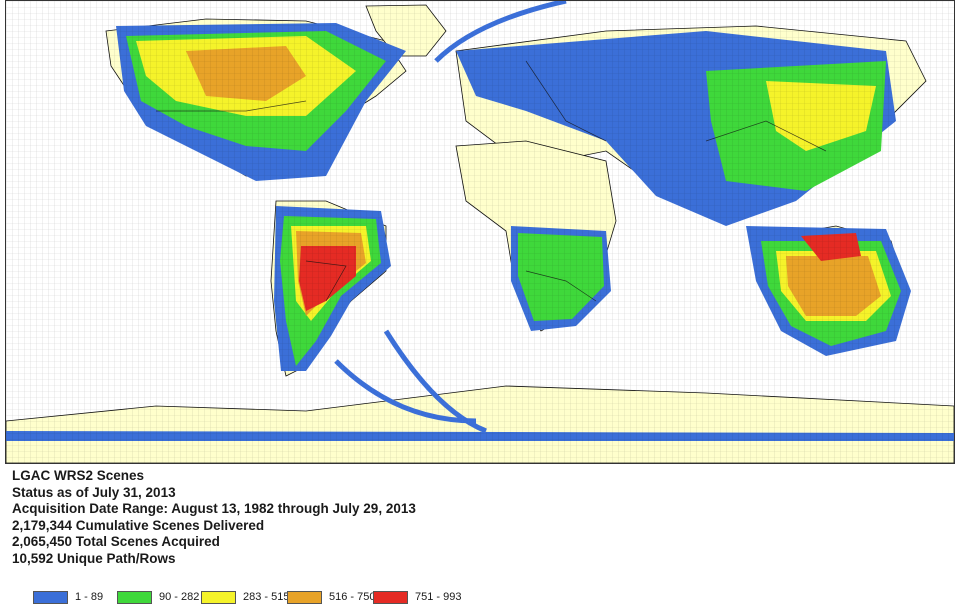 The height and width of the screenshot is (607, 960). I want to click on legend-label: 751 - 993, so click(438, 597).